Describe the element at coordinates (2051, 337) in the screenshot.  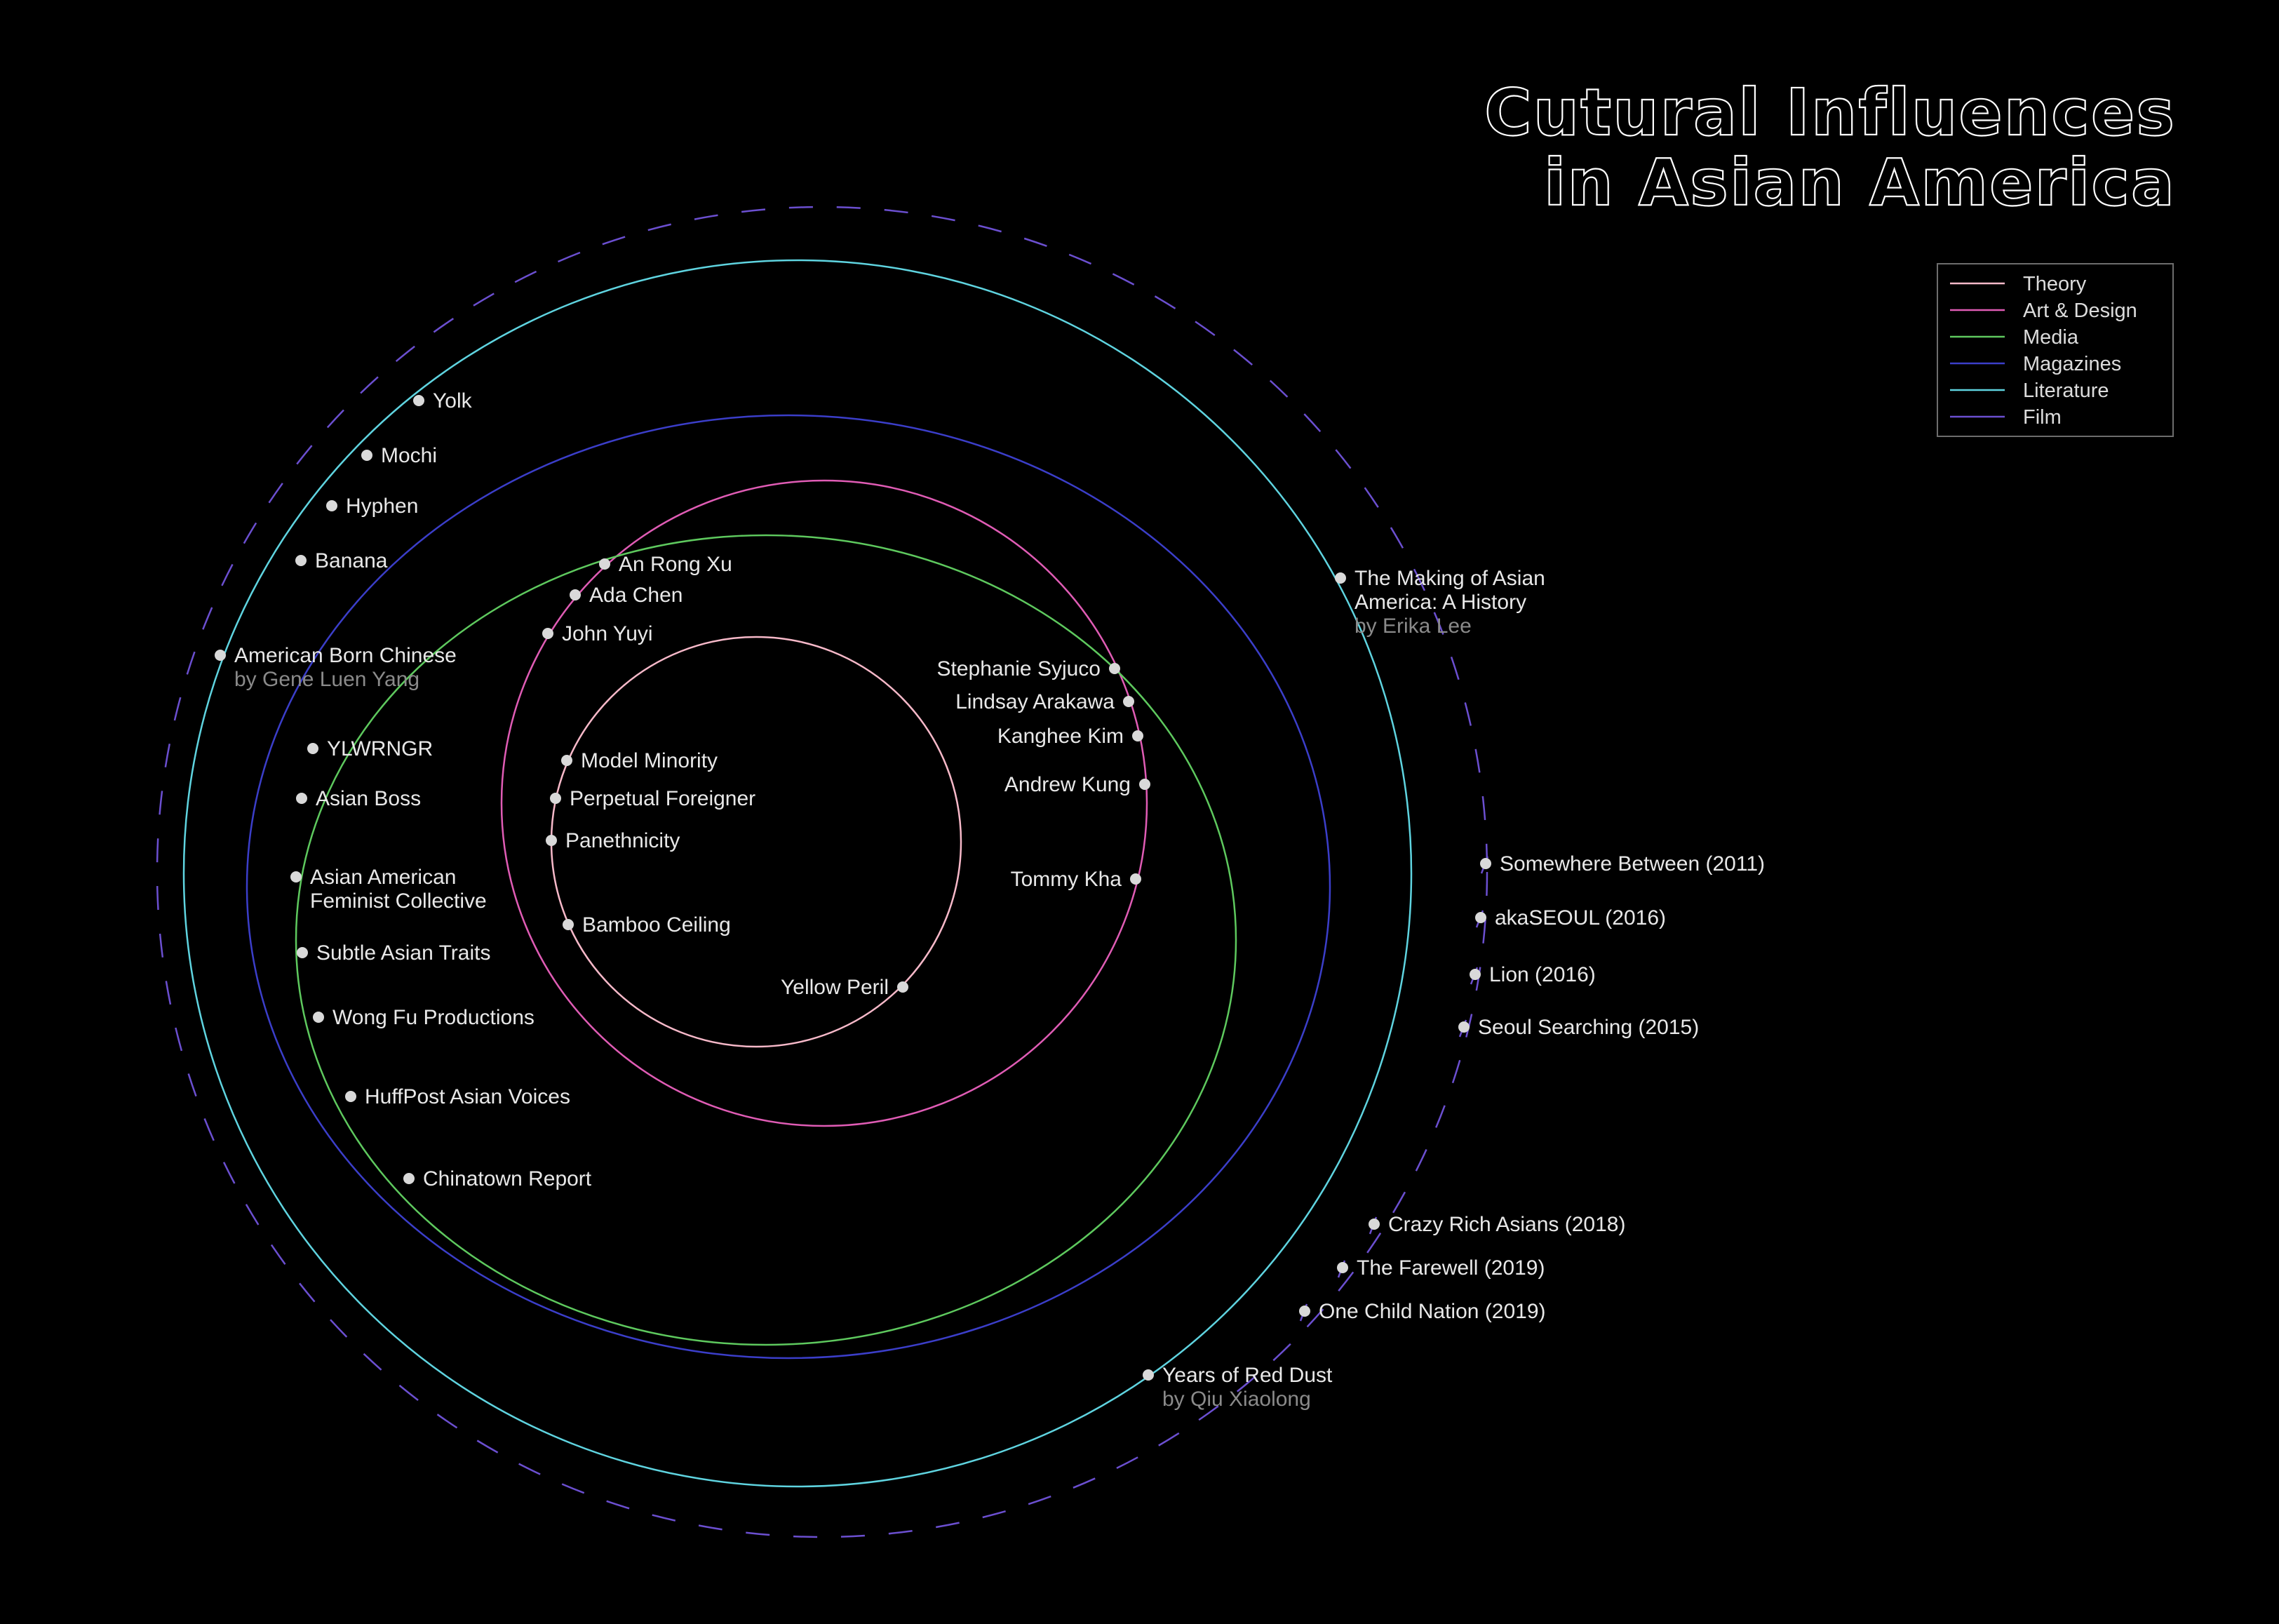
I see `legend-label-media: Media` at that location.